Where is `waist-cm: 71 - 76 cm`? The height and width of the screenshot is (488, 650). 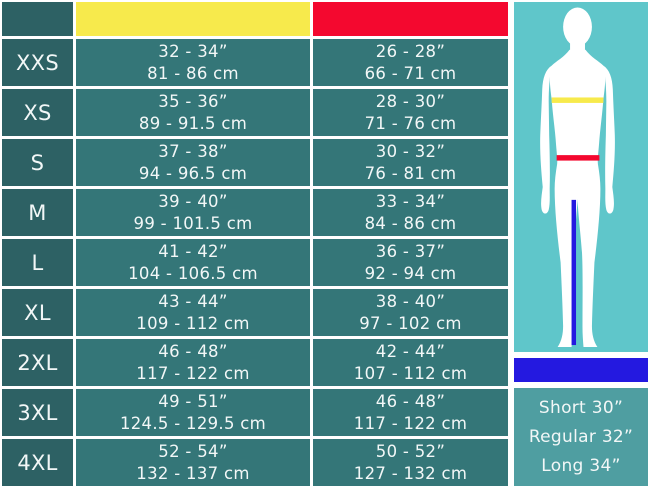 waist-cm: 71 - 76 cm is located at coordinates (410, 123).